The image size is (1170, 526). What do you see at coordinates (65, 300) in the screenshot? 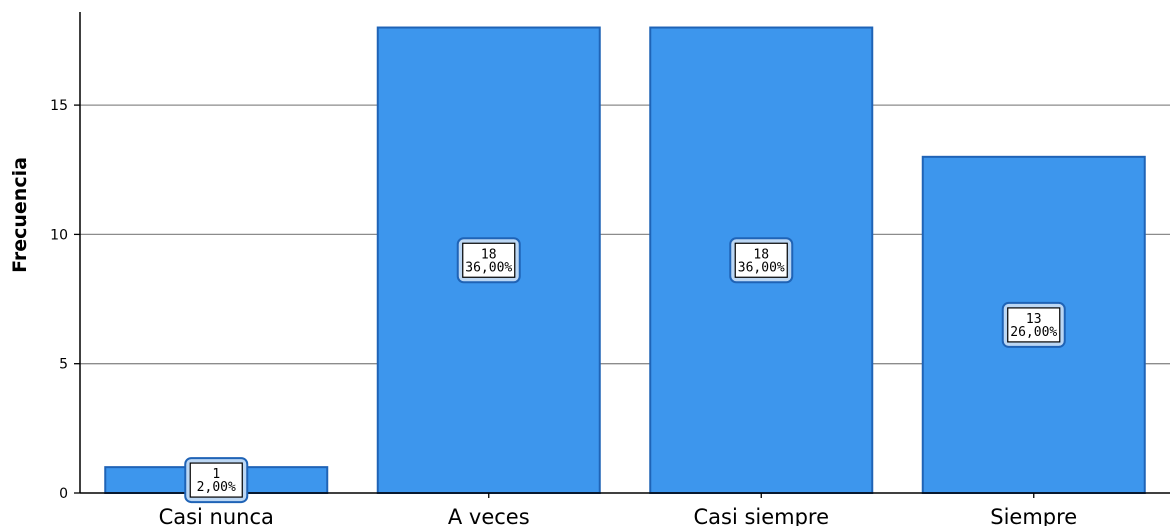
I see `y-tick-labels: 0 5 10 15` at bounding box center [65, 300].